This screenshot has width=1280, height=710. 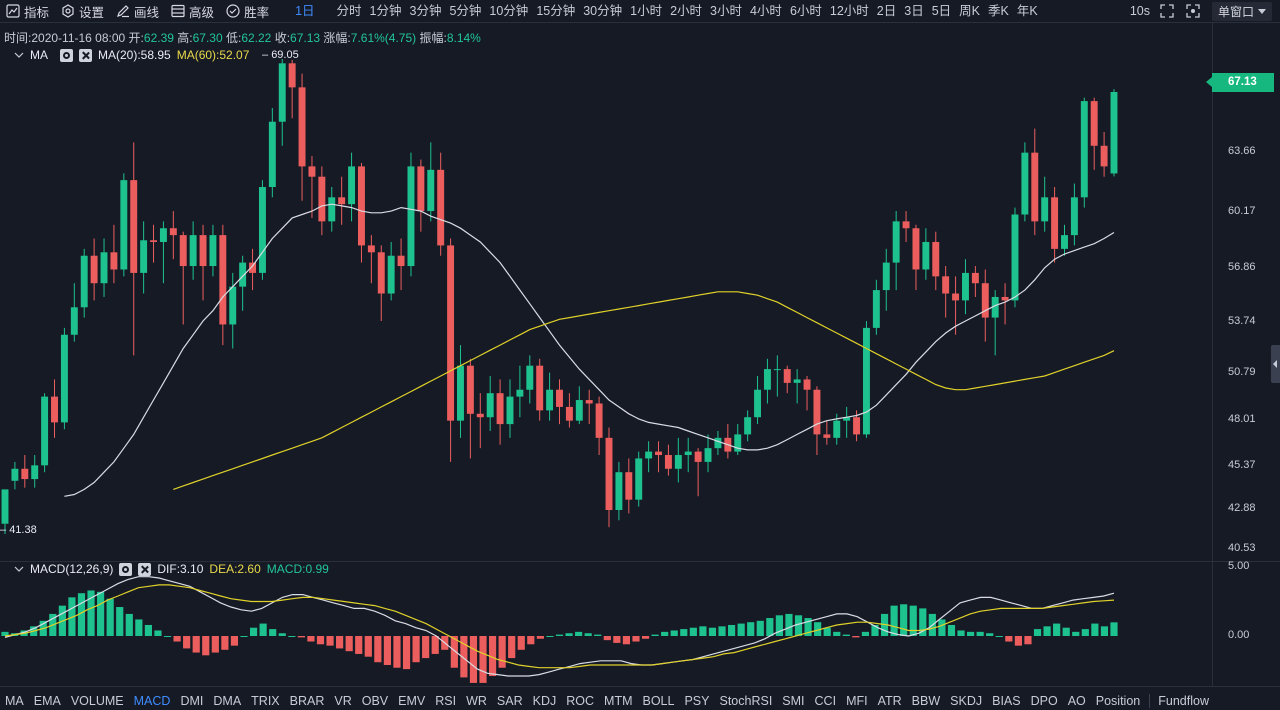 I want to click on interval-option: 3分钟, so click(x=425, y=11).